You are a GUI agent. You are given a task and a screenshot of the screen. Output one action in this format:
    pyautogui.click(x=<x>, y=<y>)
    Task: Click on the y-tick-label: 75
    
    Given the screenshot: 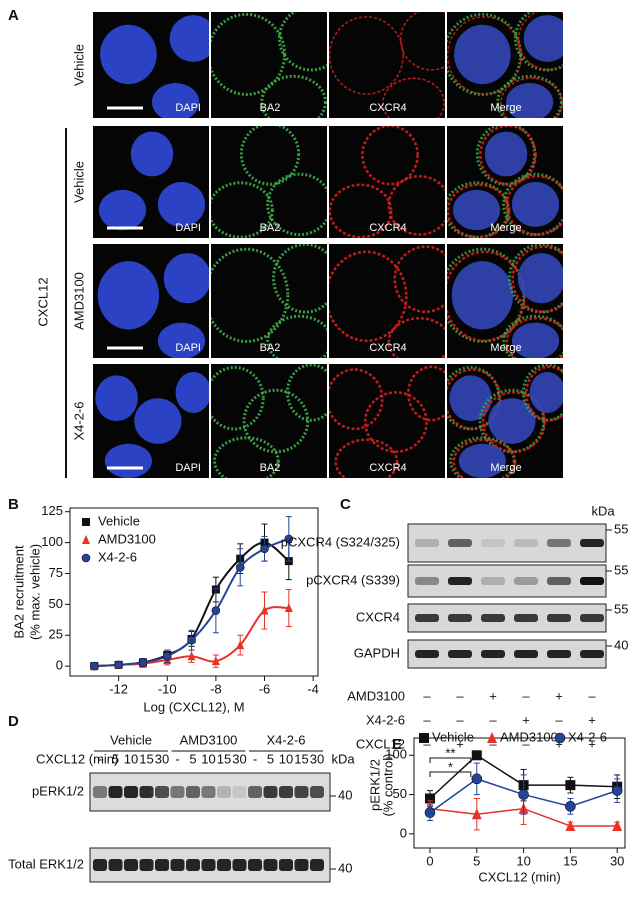 What is the action you would take?
    pyautogui.click(x=56, y=572)
    